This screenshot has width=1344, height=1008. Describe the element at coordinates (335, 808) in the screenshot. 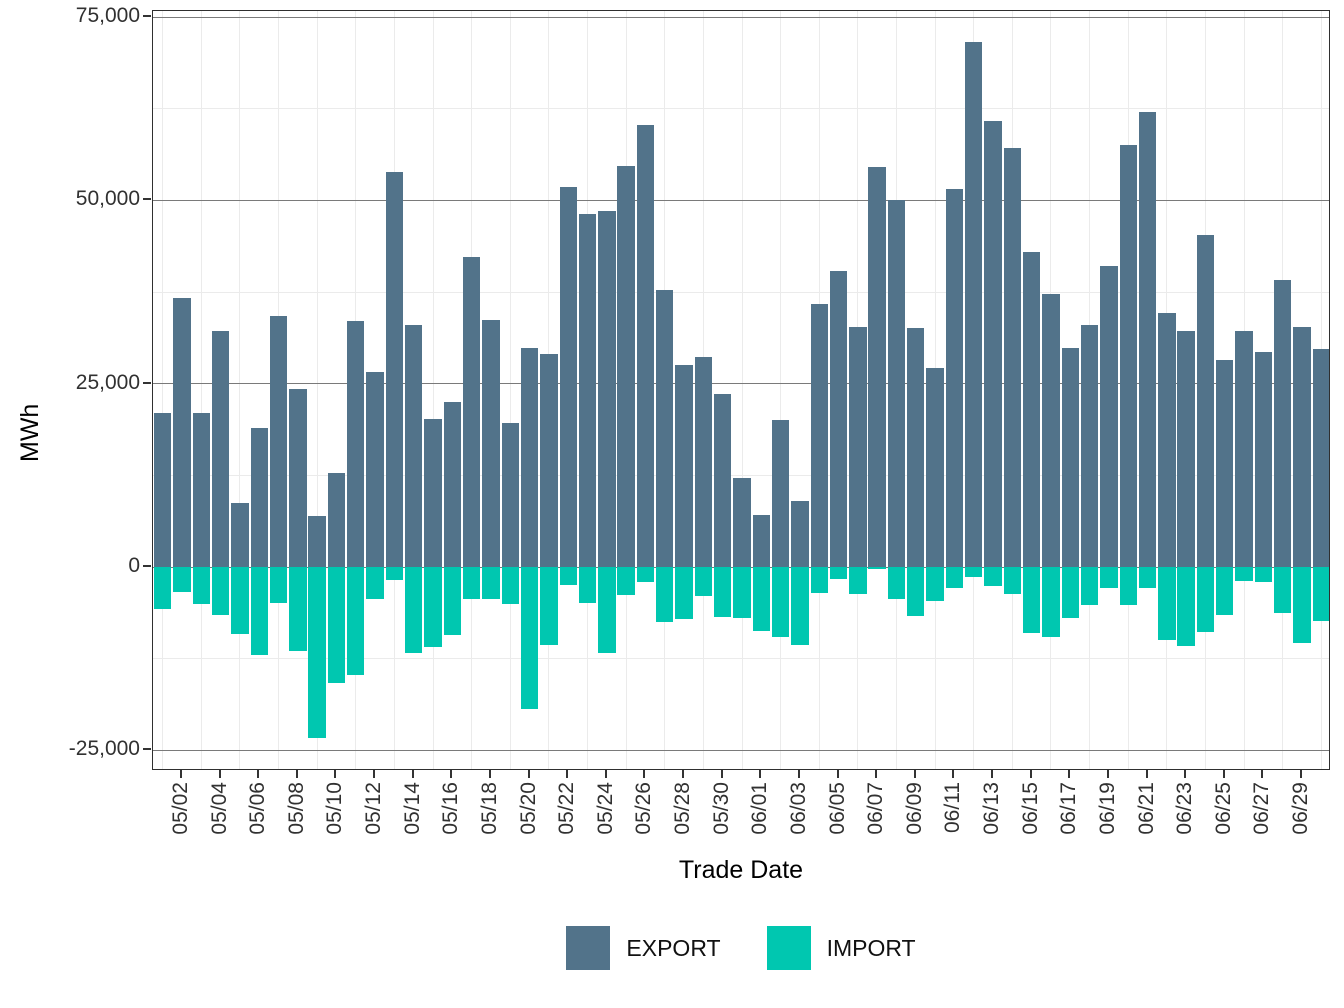

I see `x-axis-tick-label: 05/10` at that location.